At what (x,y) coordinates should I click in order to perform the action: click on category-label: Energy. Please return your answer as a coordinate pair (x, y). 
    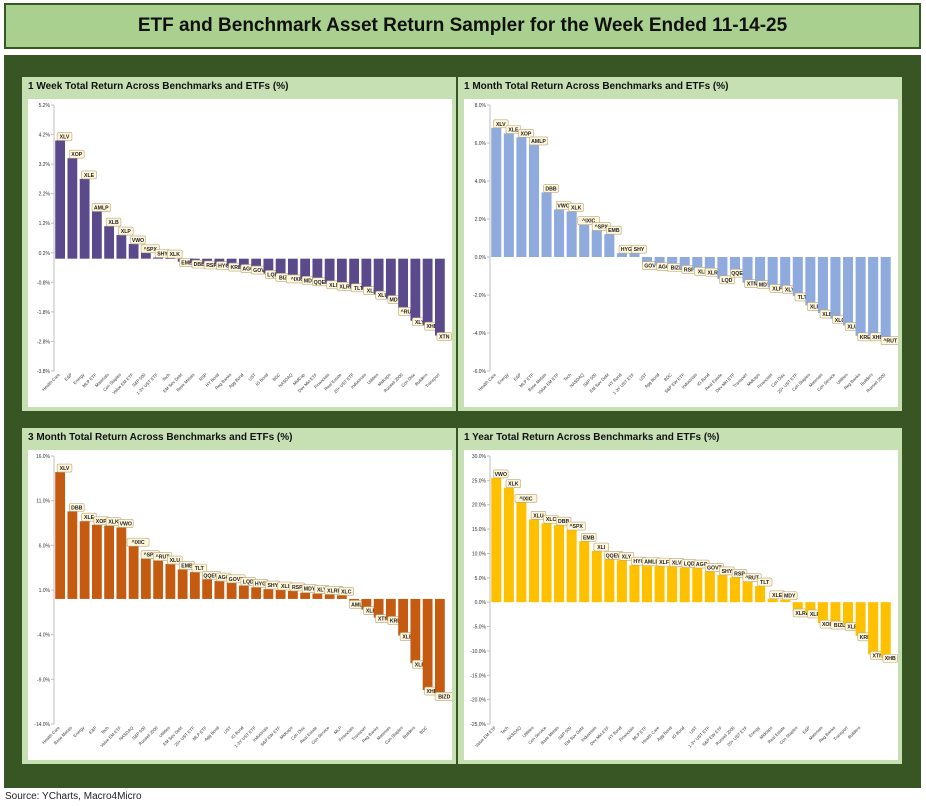
    Looking at the image, I should click on (79, 732).